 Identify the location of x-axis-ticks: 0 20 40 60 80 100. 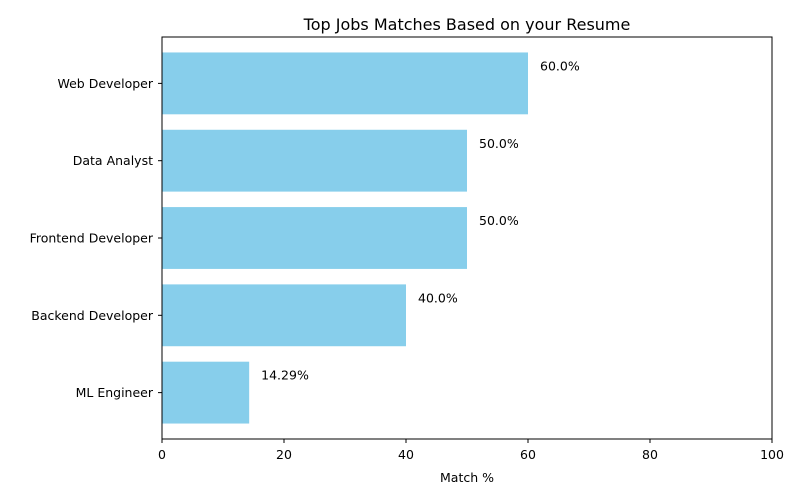
(471, 450).